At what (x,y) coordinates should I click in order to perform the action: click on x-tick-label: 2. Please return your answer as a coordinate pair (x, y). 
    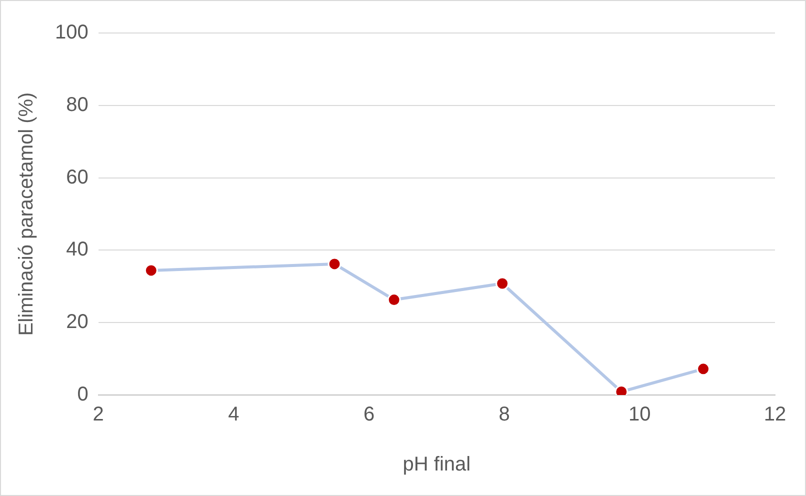
    Looking at the image, I should click on (98, 415).